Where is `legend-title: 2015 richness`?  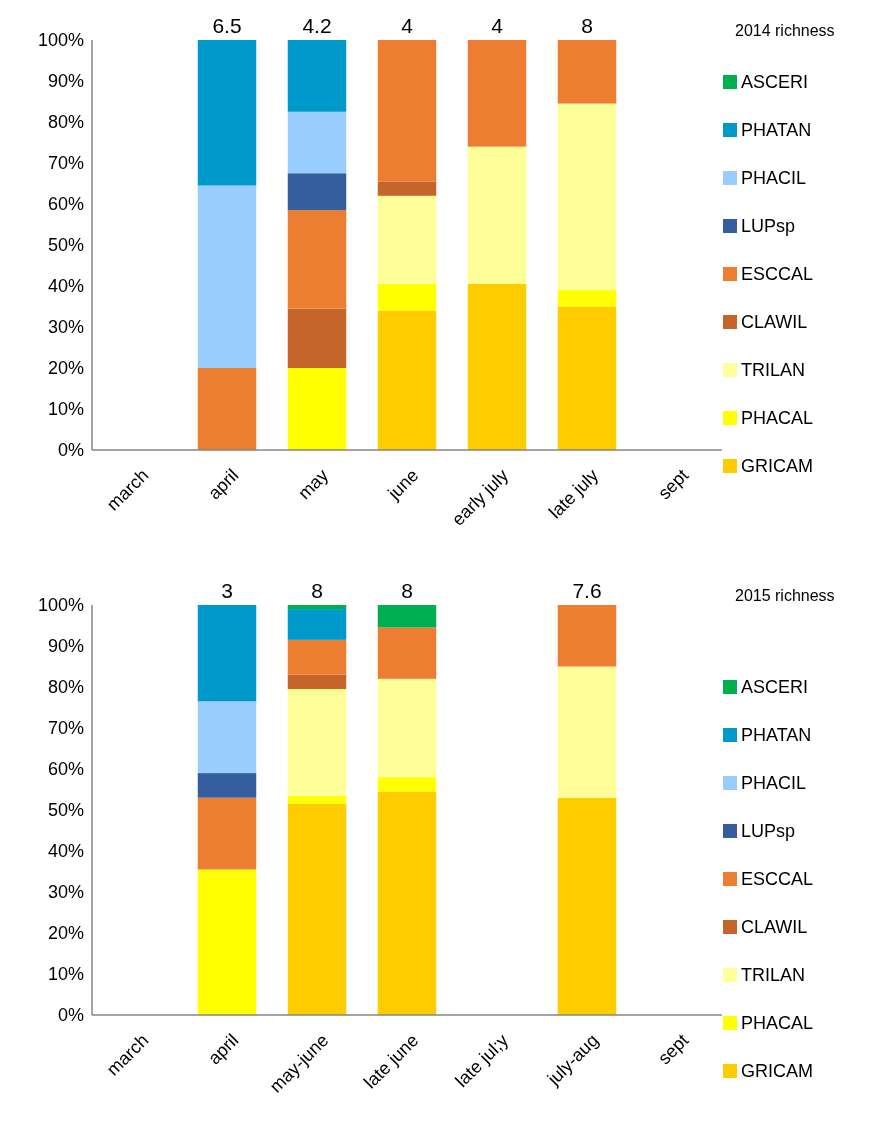 legend-title: 2015 richness is located at coordinates (785, 595).